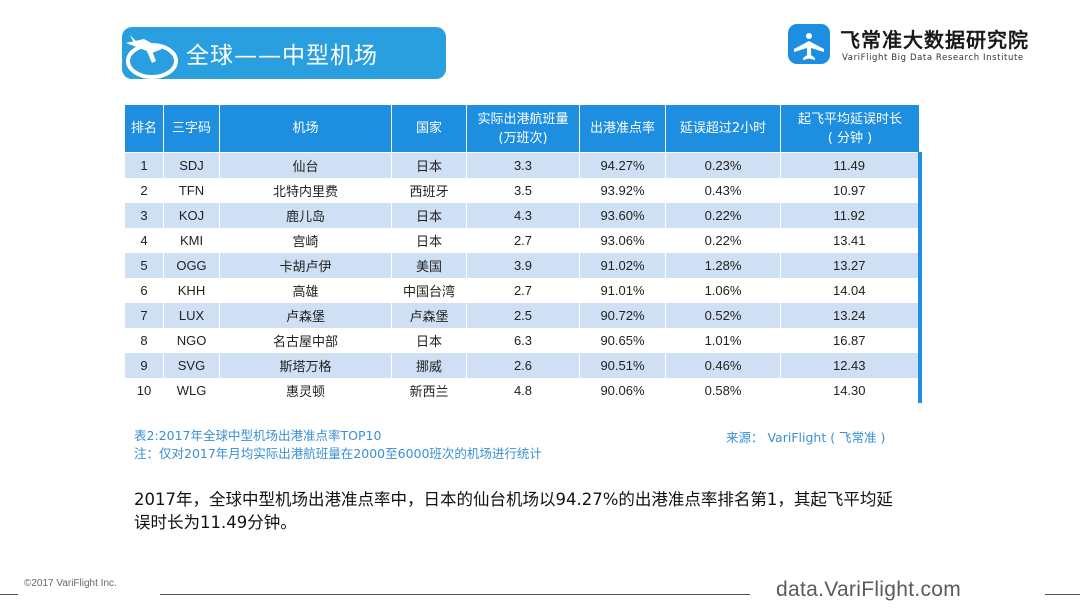 This screenshot has width=1080, height=608. Describe the element at coordinates (809, 44) in the screenshot. I see `airplane-logo-icon` at that location.